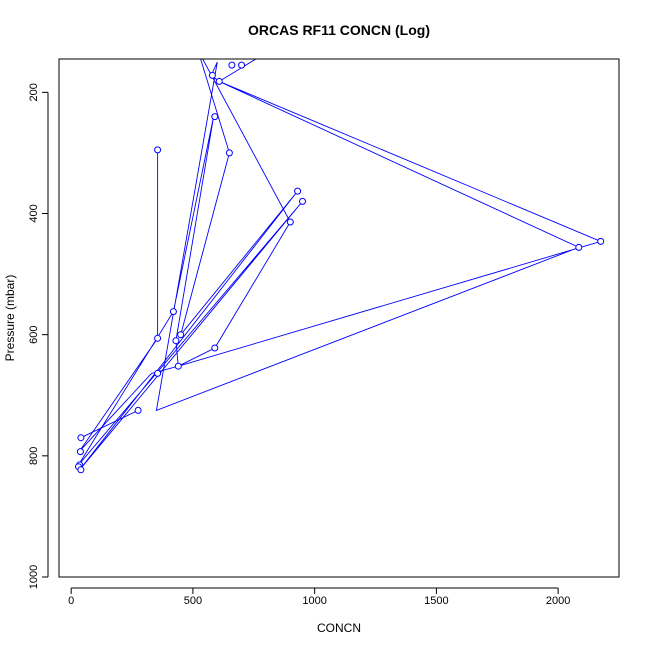 The width and height of the screenshot is (650, 650). What do you see at coordinates (34, 213) in the screenshot?
I see `y-tick-label-1: 400` at bounding box center [34, 213].